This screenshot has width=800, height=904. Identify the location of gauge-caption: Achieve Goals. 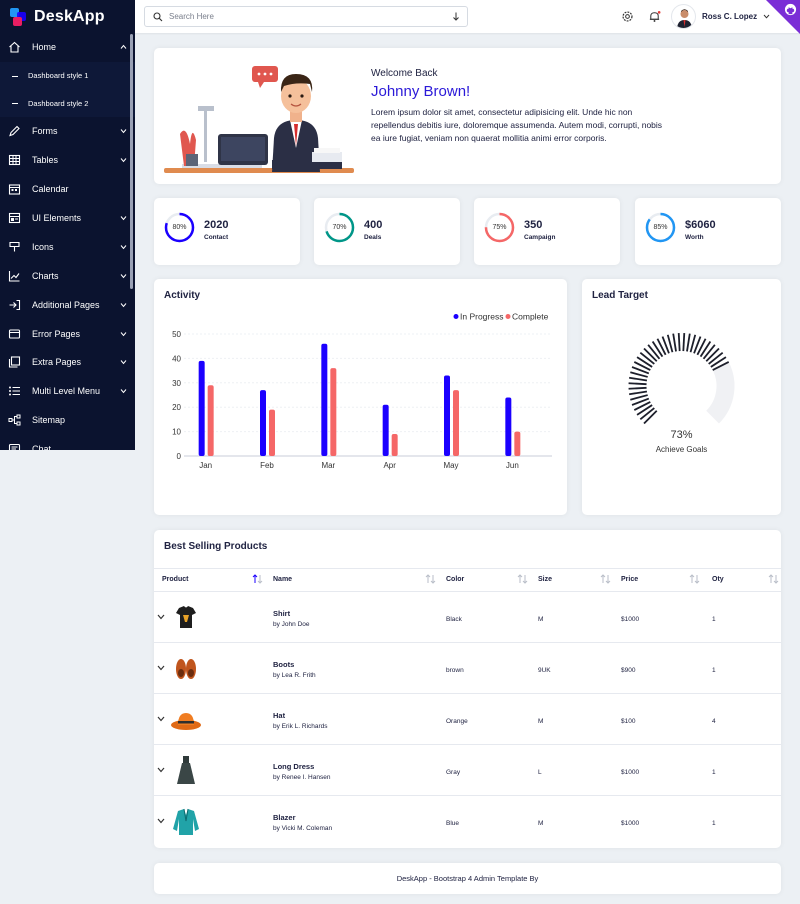
(681, 449).